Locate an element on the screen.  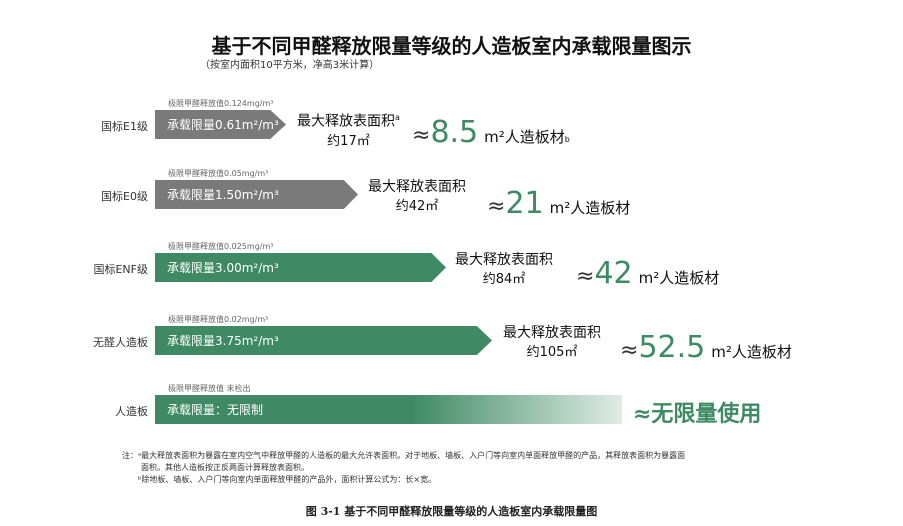
bar-enf: 承载限量3.00m²/m³ is located at coordinates (300, 267).